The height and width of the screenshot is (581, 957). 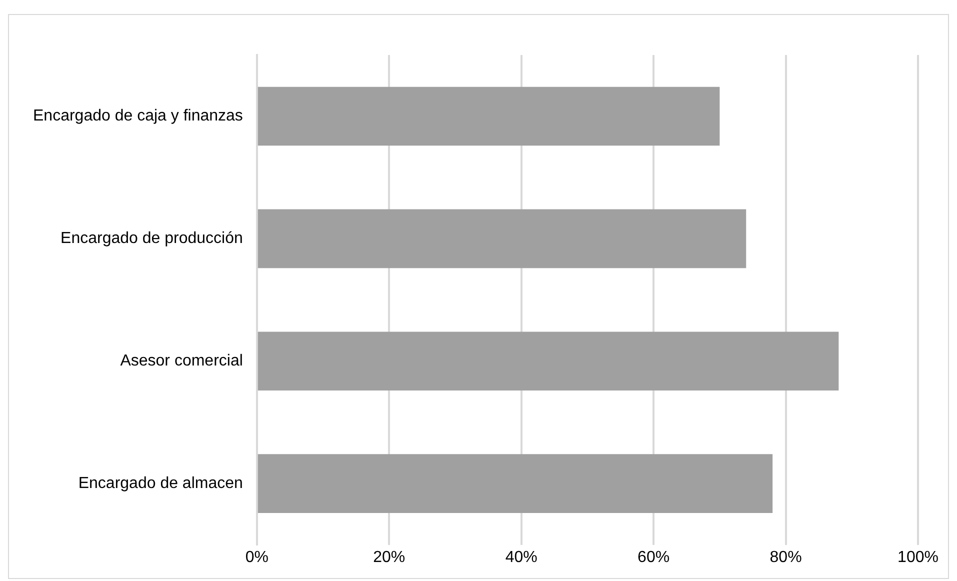 I want to click on x-tick-label: 0%, so click(x=256, y=557).